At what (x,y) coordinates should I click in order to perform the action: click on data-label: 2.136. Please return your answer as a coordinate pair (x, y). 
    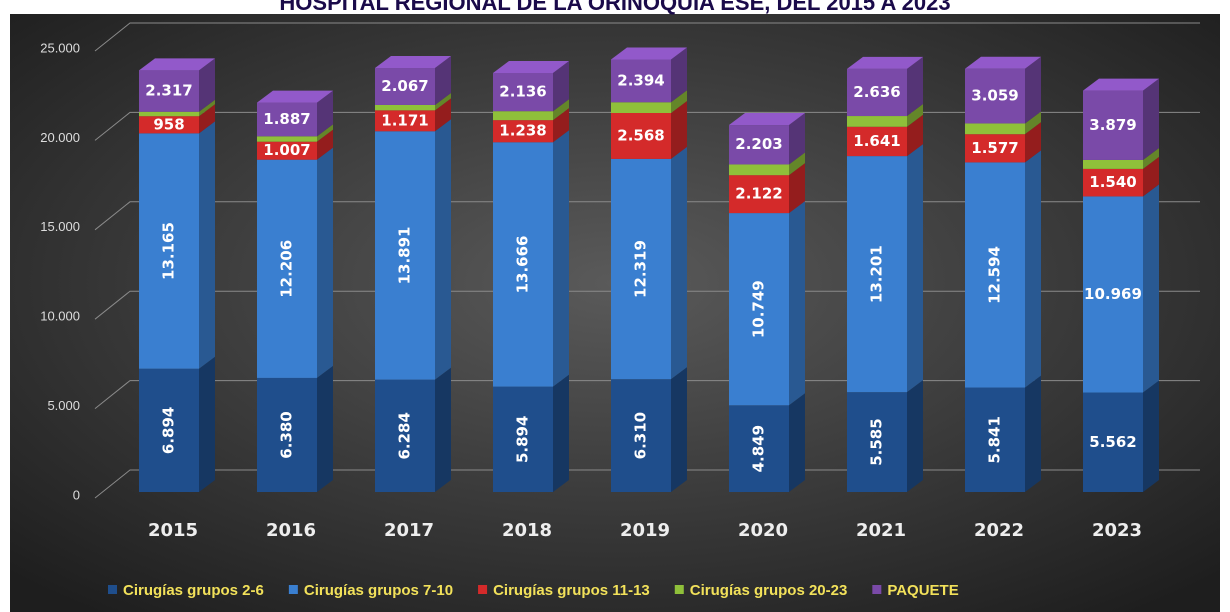
    Looking at the image, I should click on (522, 92).